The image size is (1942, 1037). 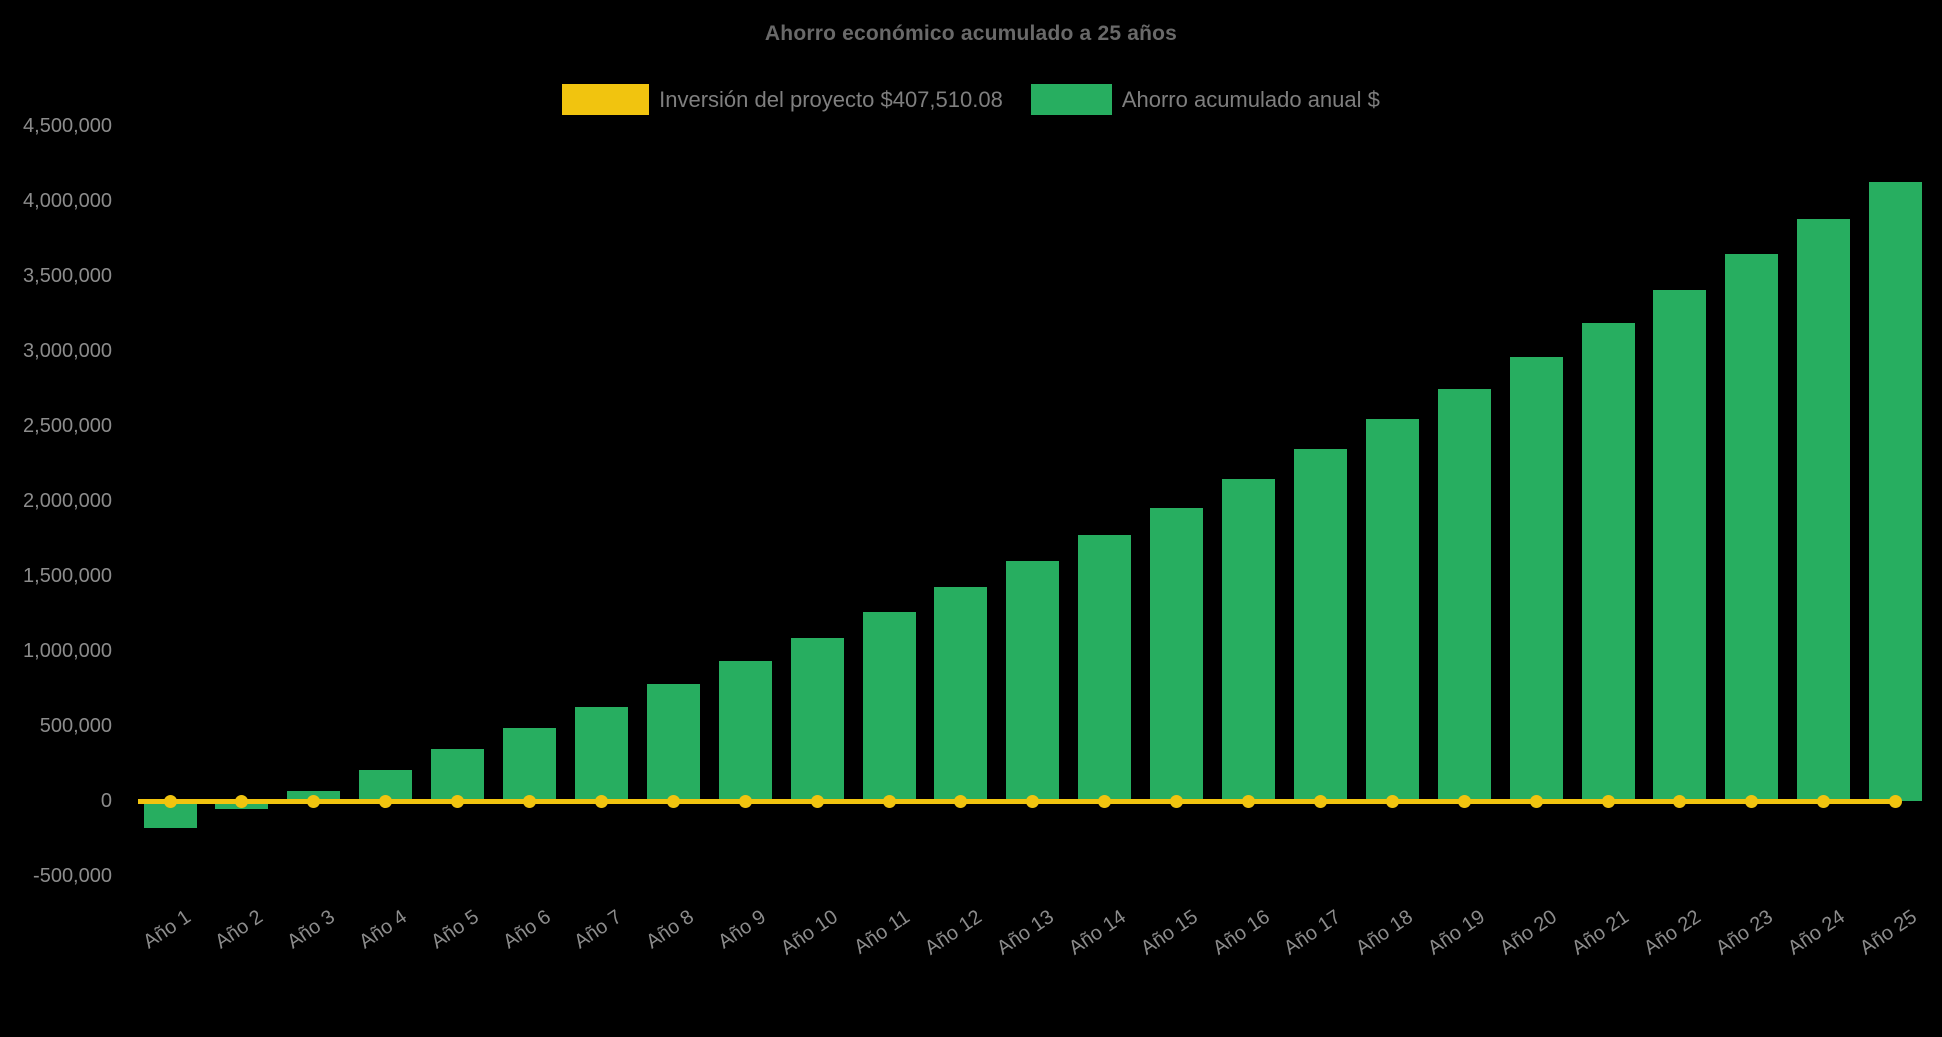 What do you see at coordinates (1248, 640) in the screenshot?
I see `bar-año-16` at bounding box center [1248, 640].